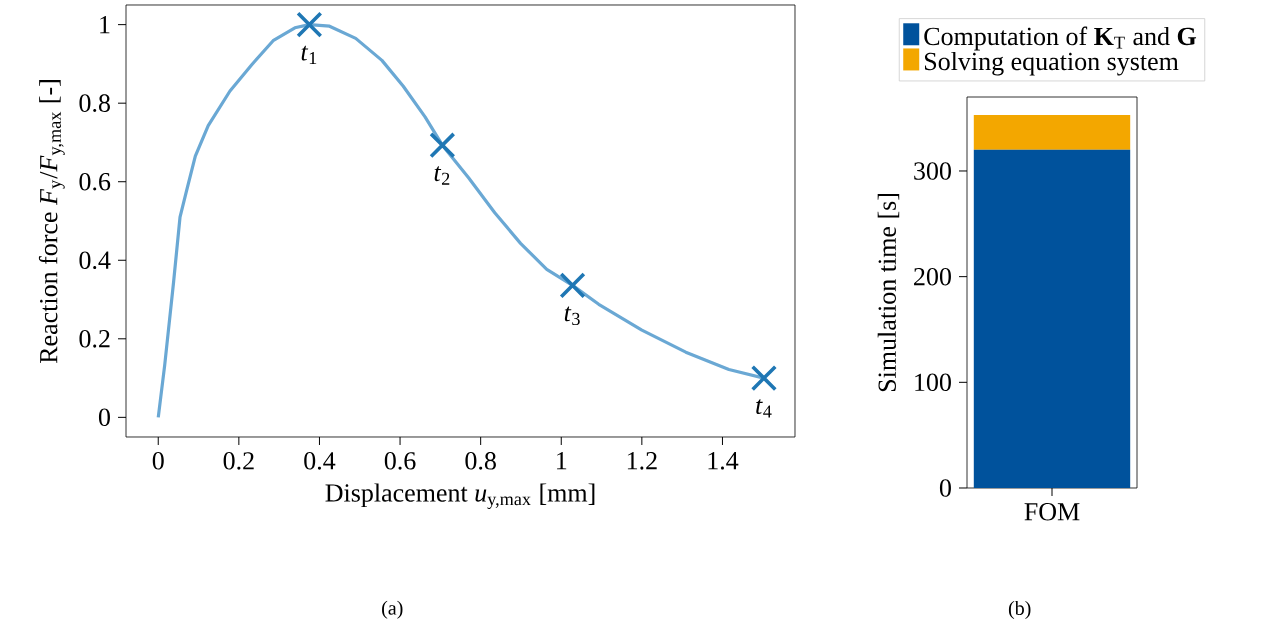  What do you see at coordinates (309, 55) in the screenshot?
I see `annotation: t$_{1}$` at bounding box center [309, 55].